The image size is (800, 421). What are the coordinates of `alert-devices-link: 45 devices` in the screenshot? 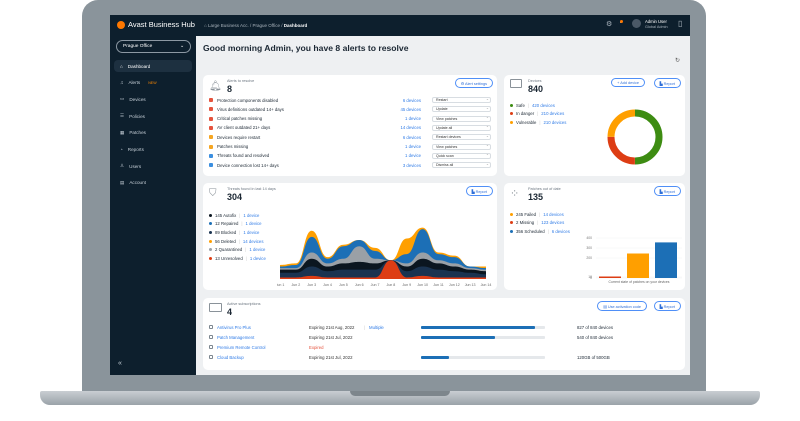 It's located at (410, 109).